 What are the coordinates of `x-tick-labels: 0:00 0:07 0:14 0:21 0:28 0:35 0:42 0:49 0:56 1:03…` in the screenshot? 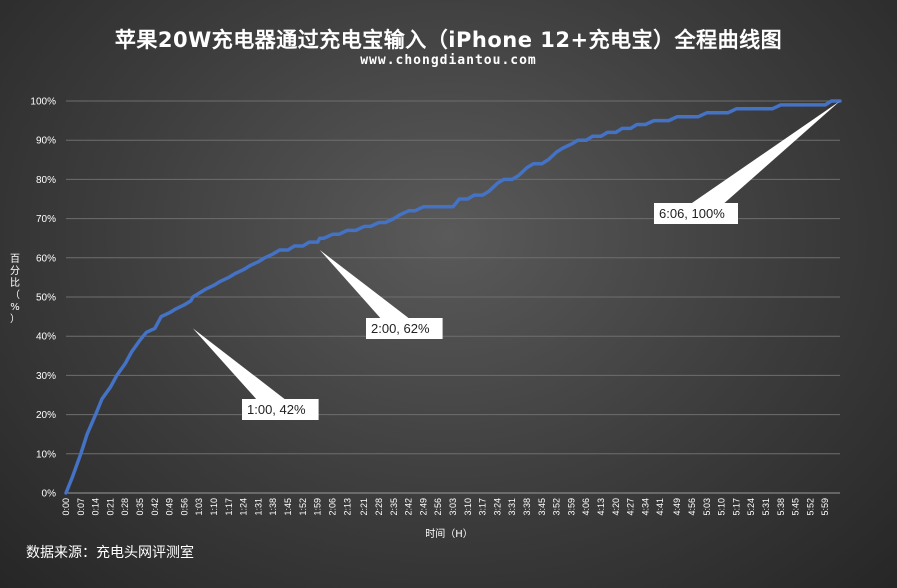 It's located at (445, 507).